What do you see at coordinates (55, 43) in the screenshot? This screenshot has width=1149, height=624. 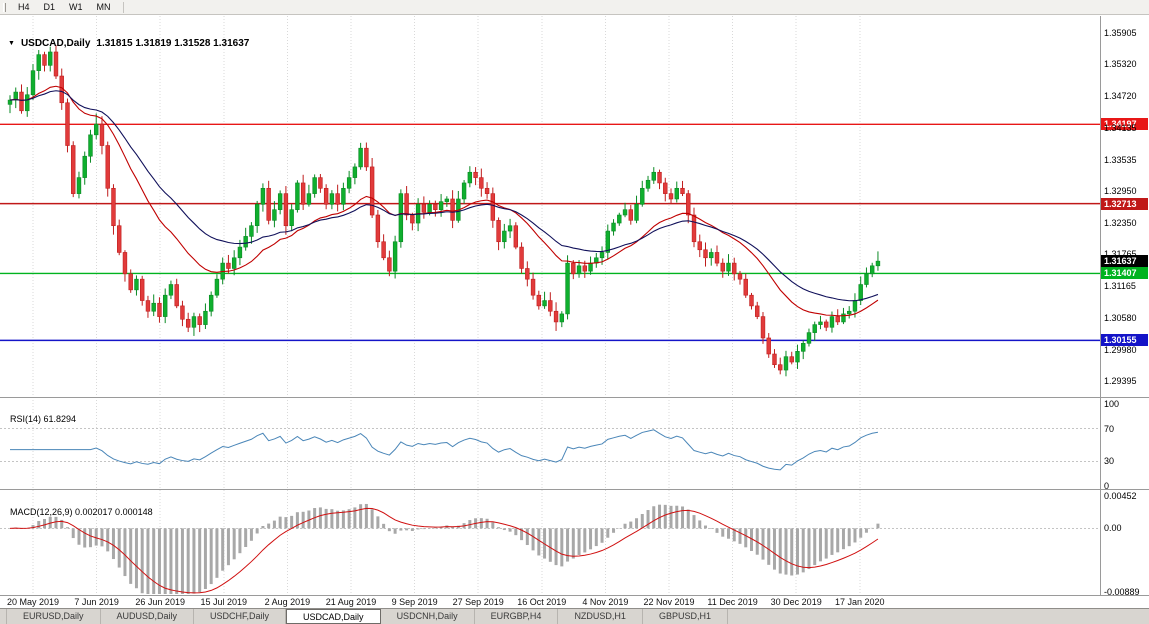 I see `symbol-label: USDCAD,Daily` at bounding box center [55, 43].